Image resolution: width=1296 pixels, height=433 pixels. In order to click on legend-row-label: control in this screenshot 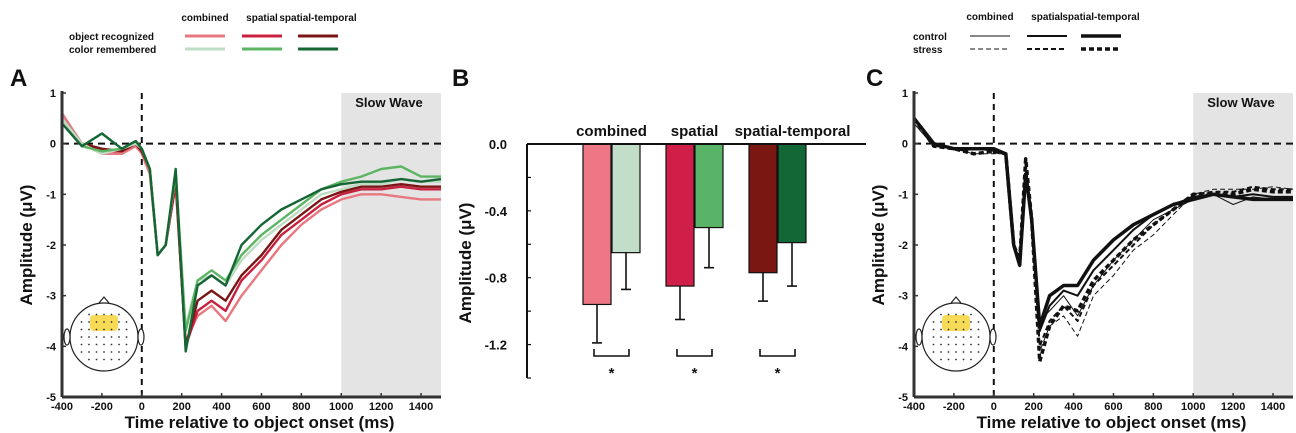, I will do `click(930, 37)`.